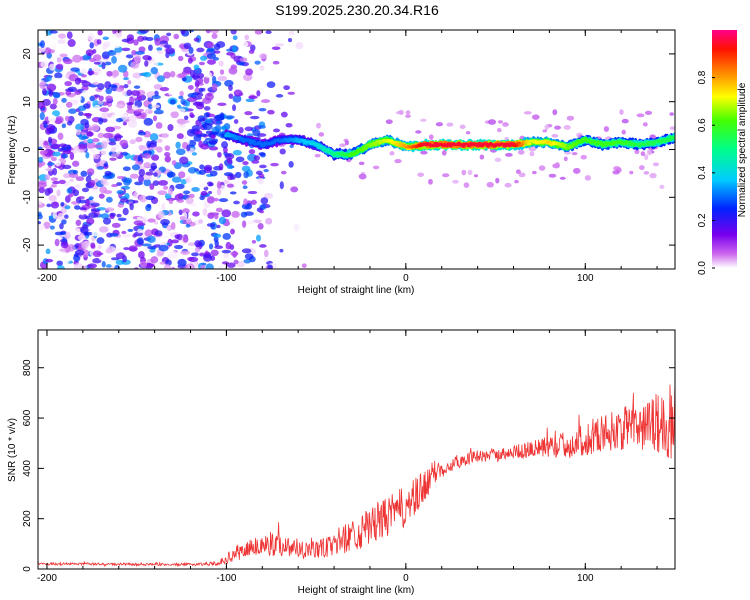 The height and width of the screenshot is (600, 750). I want to click on spec-x-tick-label: 0, so click(406, 278).